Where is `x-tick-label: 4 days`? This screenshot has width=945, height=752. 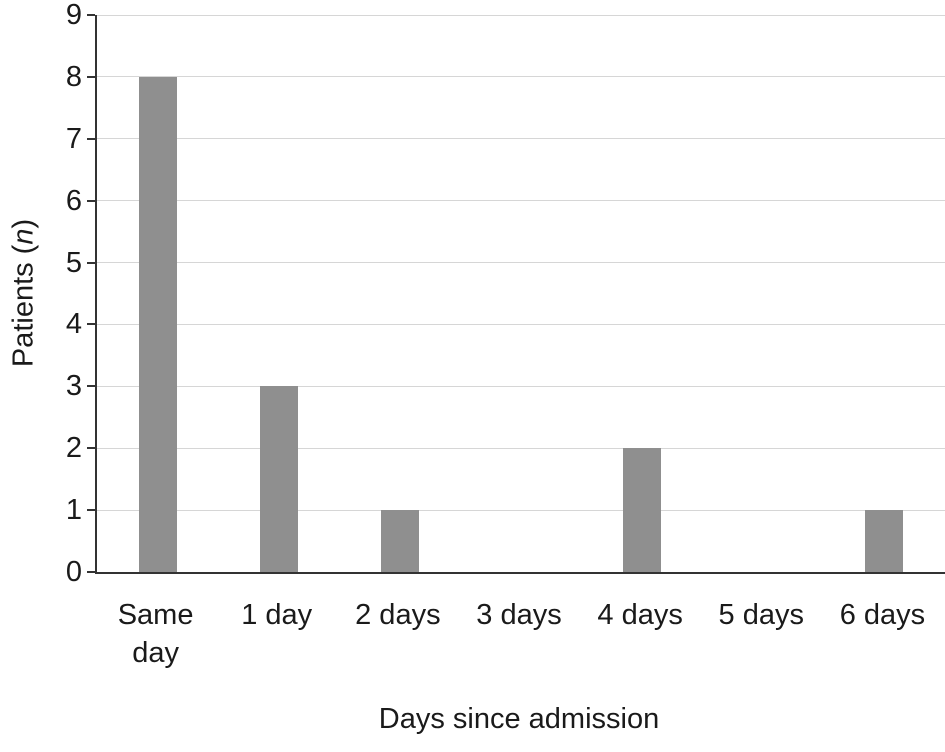
x-tick-label: 4 days is located at coordinates (640, 615).